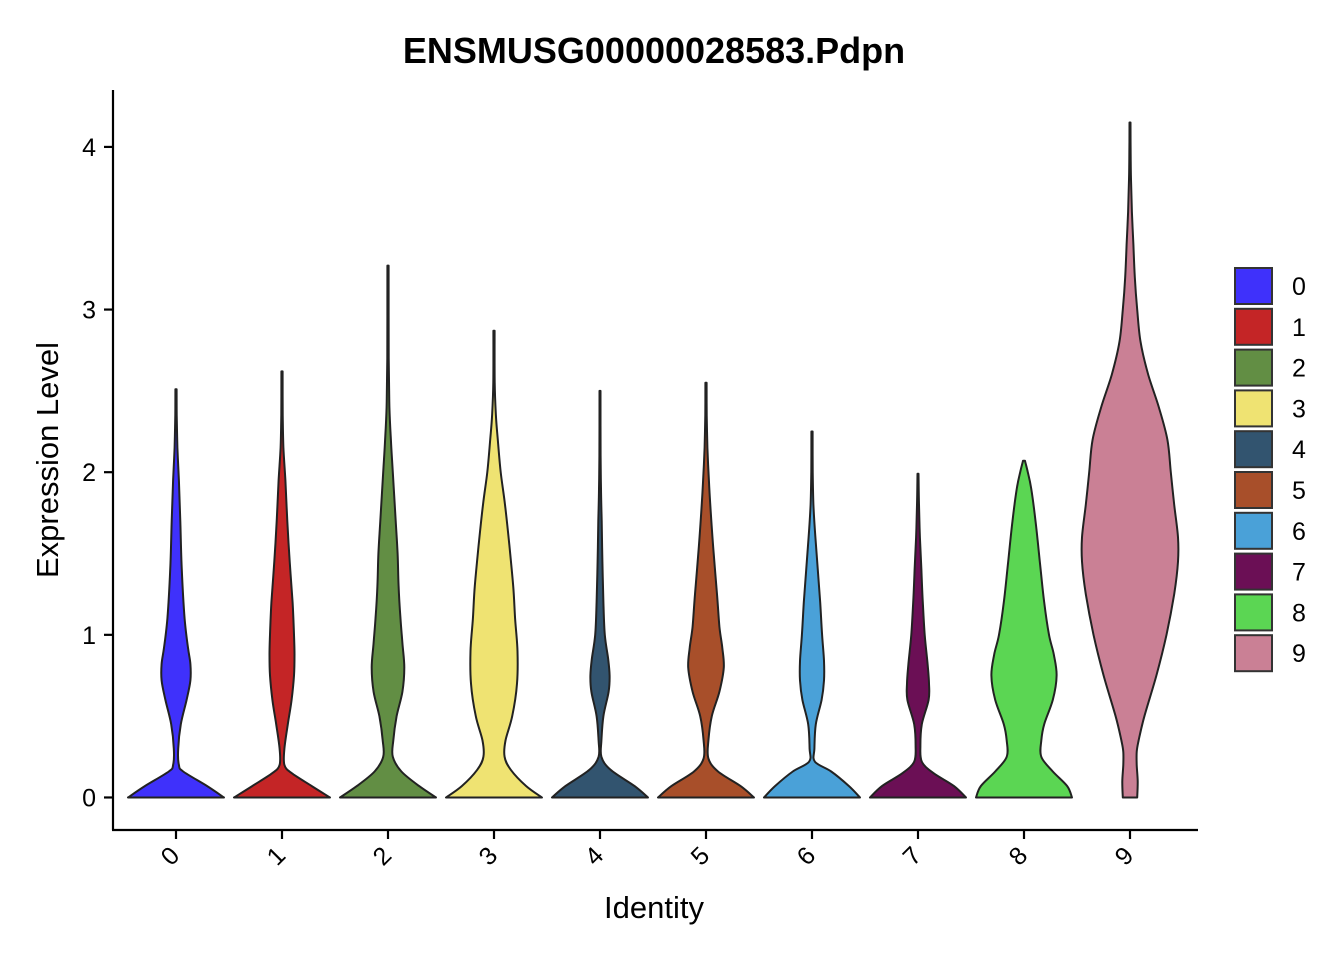  What do you see at coordinates (489, 857) in the screenshot?
I see `x-tick-label: 3` at bounding box center [489, 857].